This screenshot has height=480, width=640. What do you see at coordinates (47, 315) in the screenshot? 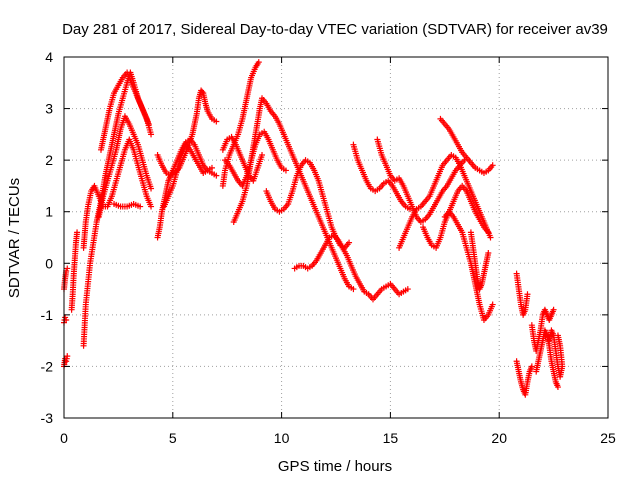
I see `y-tick-label: -1` at bounding box center [47, 315].